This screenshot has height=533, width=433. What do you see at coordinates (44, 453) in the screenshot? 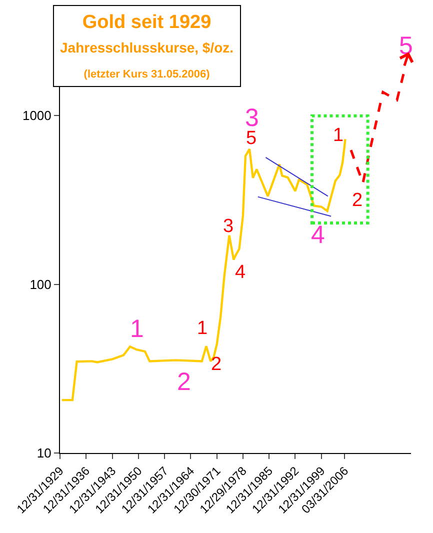
I see `y-tick-label: 10` at bounding box center [44, 453].